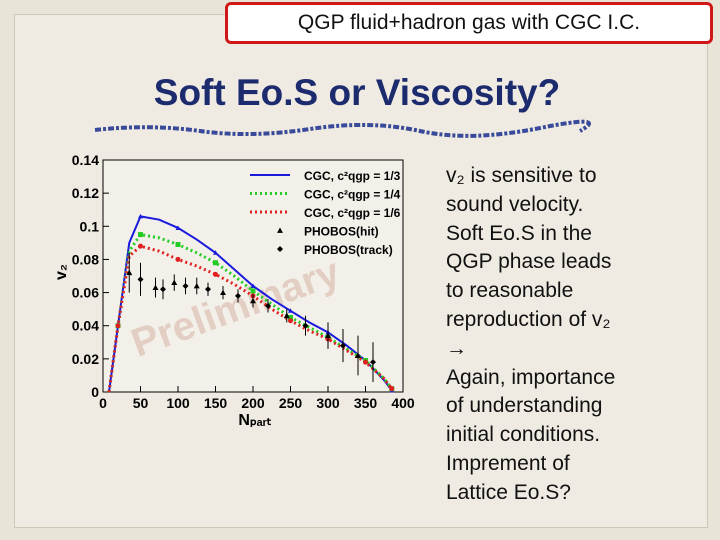  Describe the element at coordinates (61, 272) in the screenshot. I see `y-axis-label: v₂` at that location.